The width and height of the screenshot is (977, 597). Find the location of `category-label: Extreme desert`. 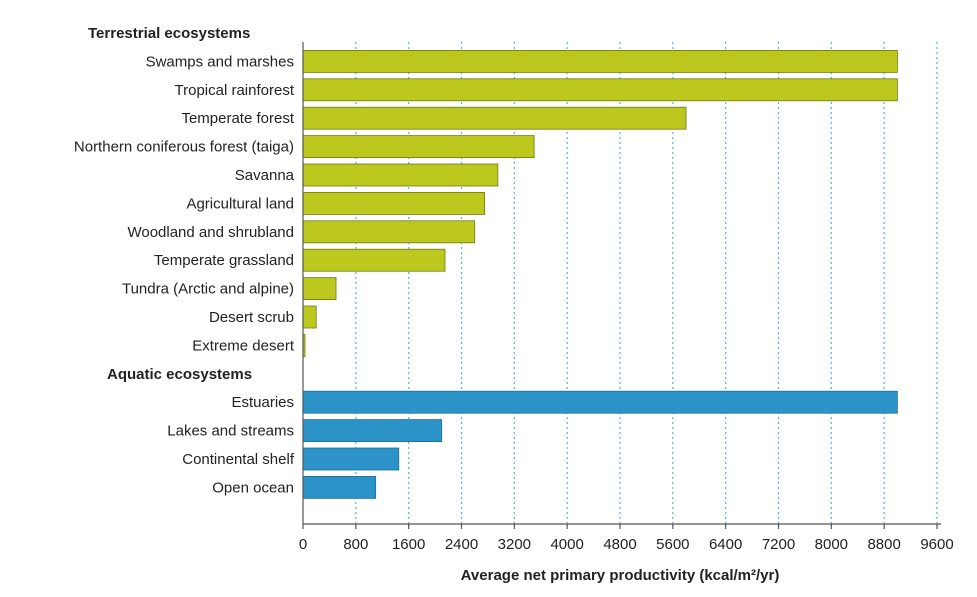

category-label: Extreme desert is located at coordinates (243, 345).